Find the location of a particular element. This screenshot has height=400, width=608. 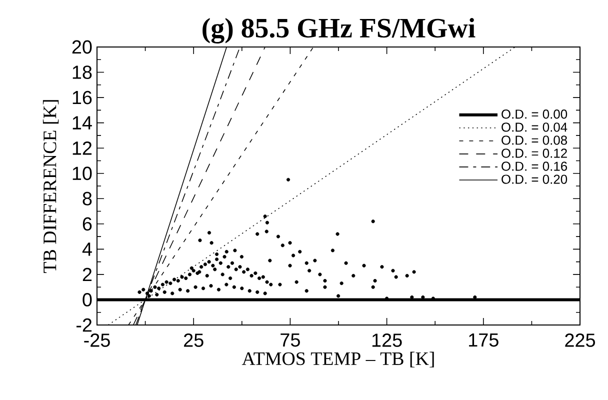

y-tick-label: 10 is located at coordinates (82, 173).